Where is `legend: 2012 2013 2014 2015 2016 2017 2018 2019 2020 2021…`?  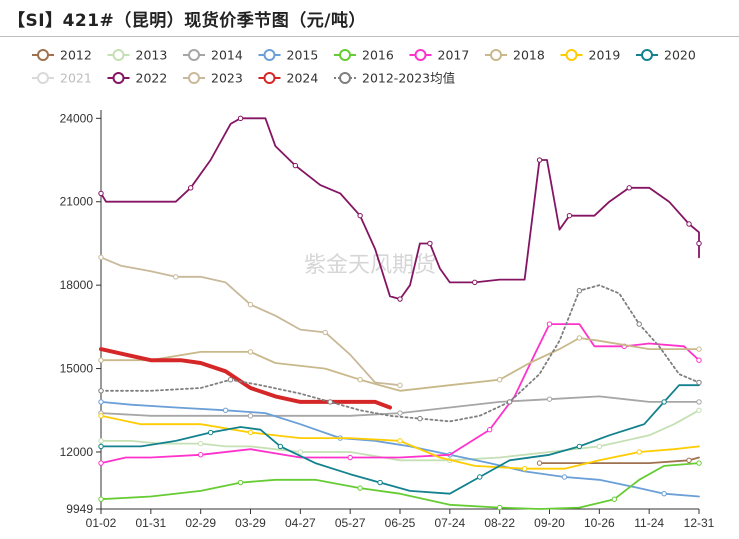 legend: 2012 2013 2014 2015 2016 2017 2018 2019 2020 2021… is located at coordinates (364, 67).